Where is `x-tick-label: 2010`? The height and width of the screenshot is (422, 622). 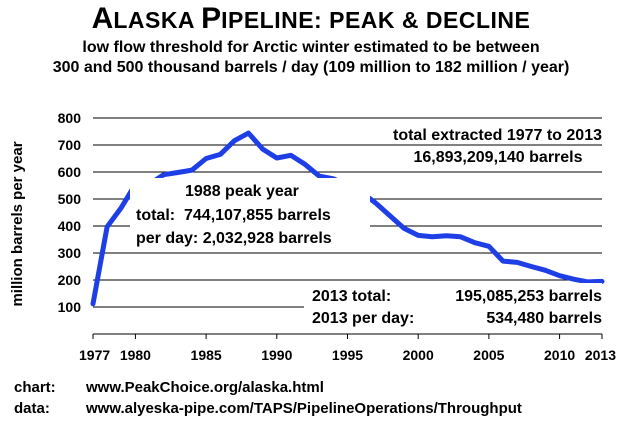
x-tick-label: 2010 is located at coordinates (559, 355).